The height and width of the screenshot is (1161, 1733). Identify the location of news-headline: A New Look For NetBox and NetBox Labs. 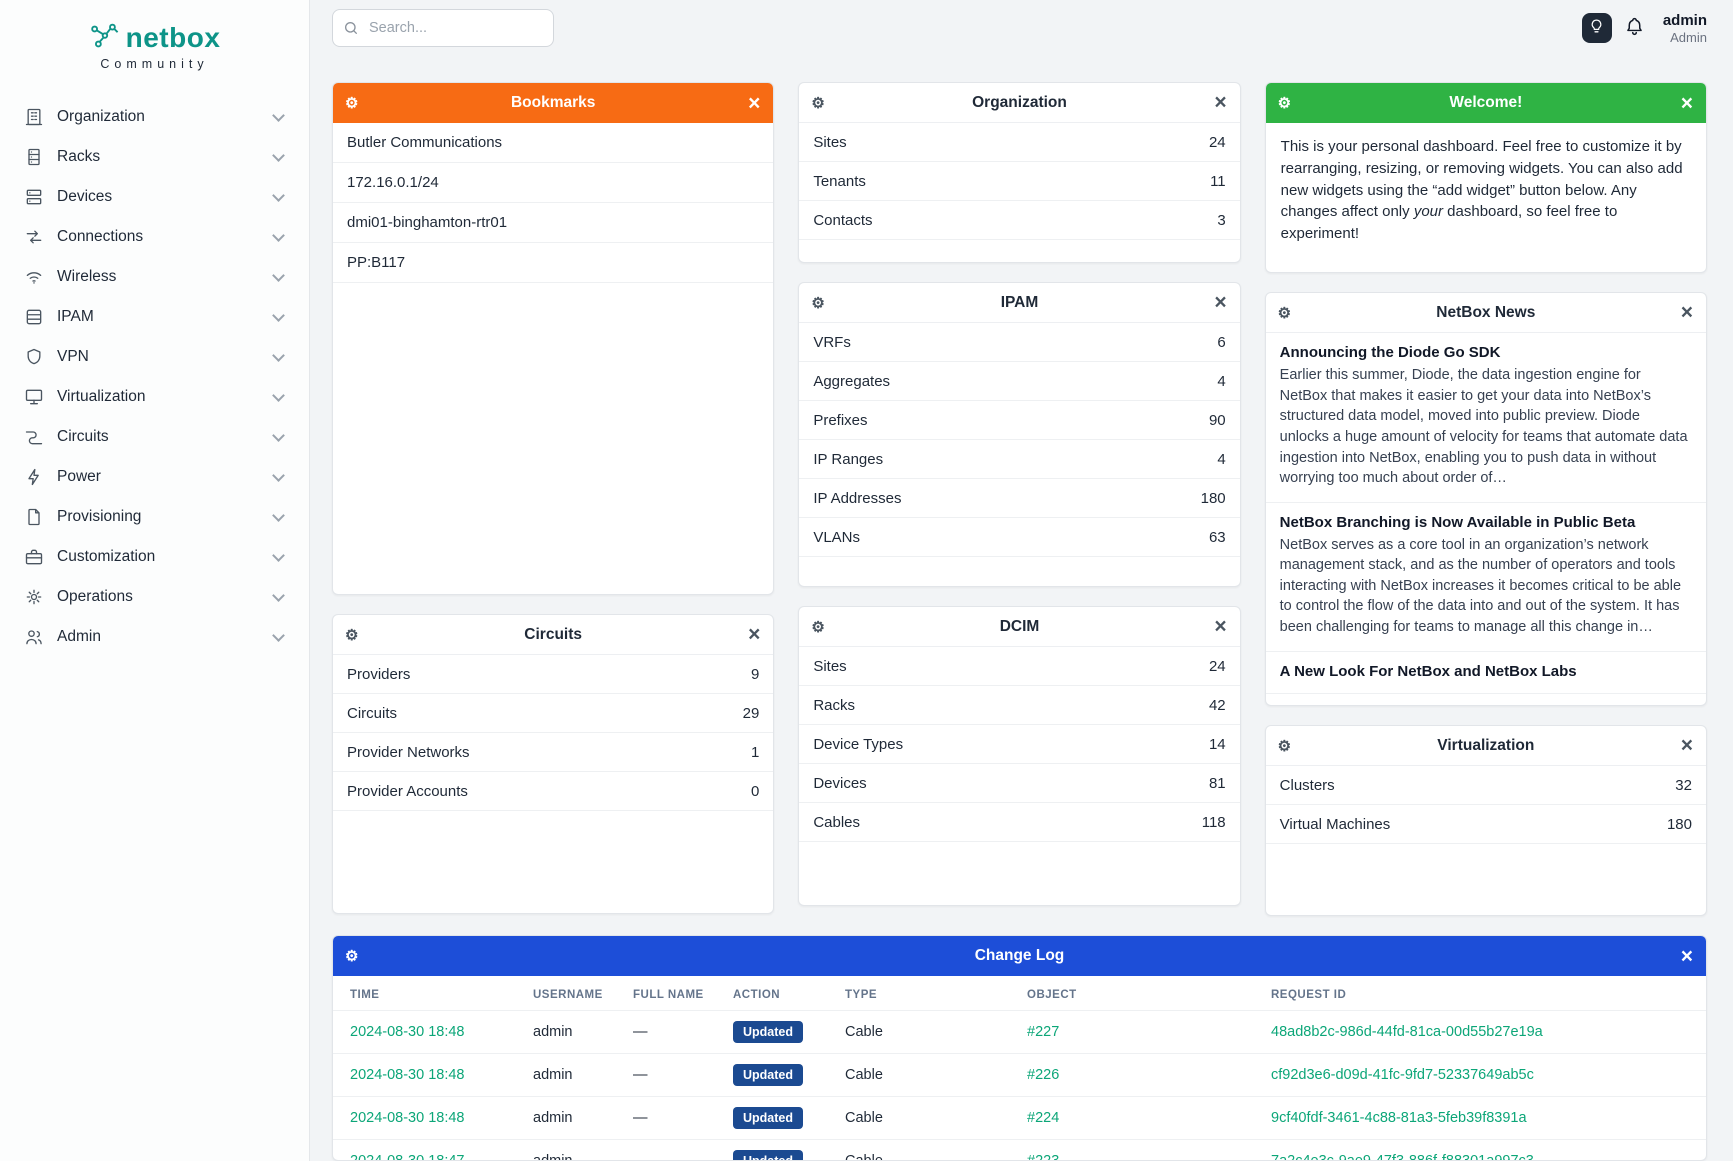
(1428, 671).